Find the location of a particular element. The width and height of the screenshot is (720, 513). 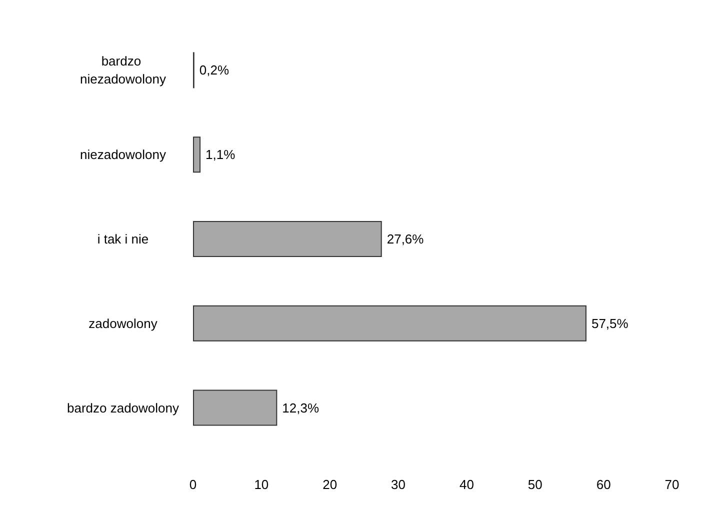

x-tick-label: 30 is located at coordinates (398, 484).